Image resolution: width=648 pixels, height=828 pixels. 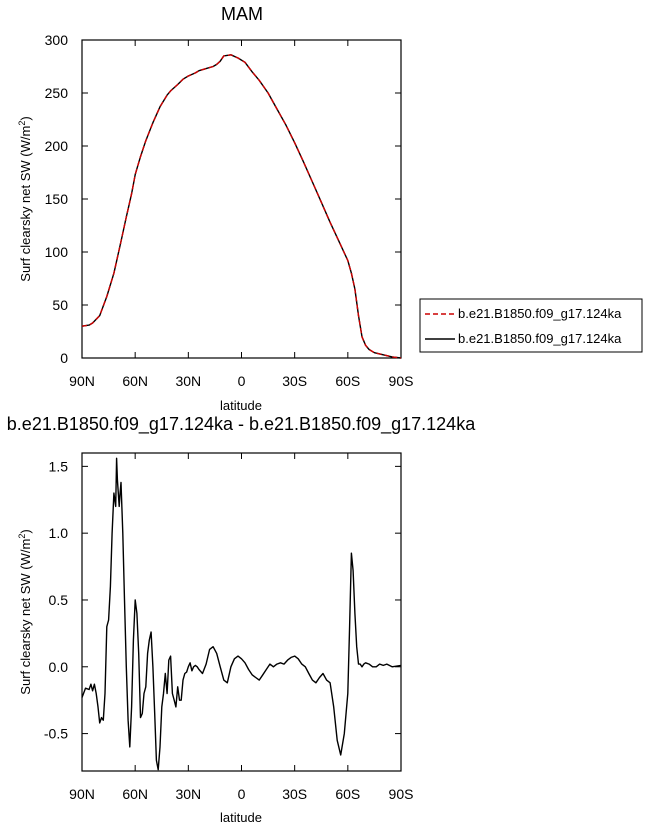 What do you see at coordinates (242, 14) in the screenshot?
I see `page-title: MAM` at bounding box center [242, 14].